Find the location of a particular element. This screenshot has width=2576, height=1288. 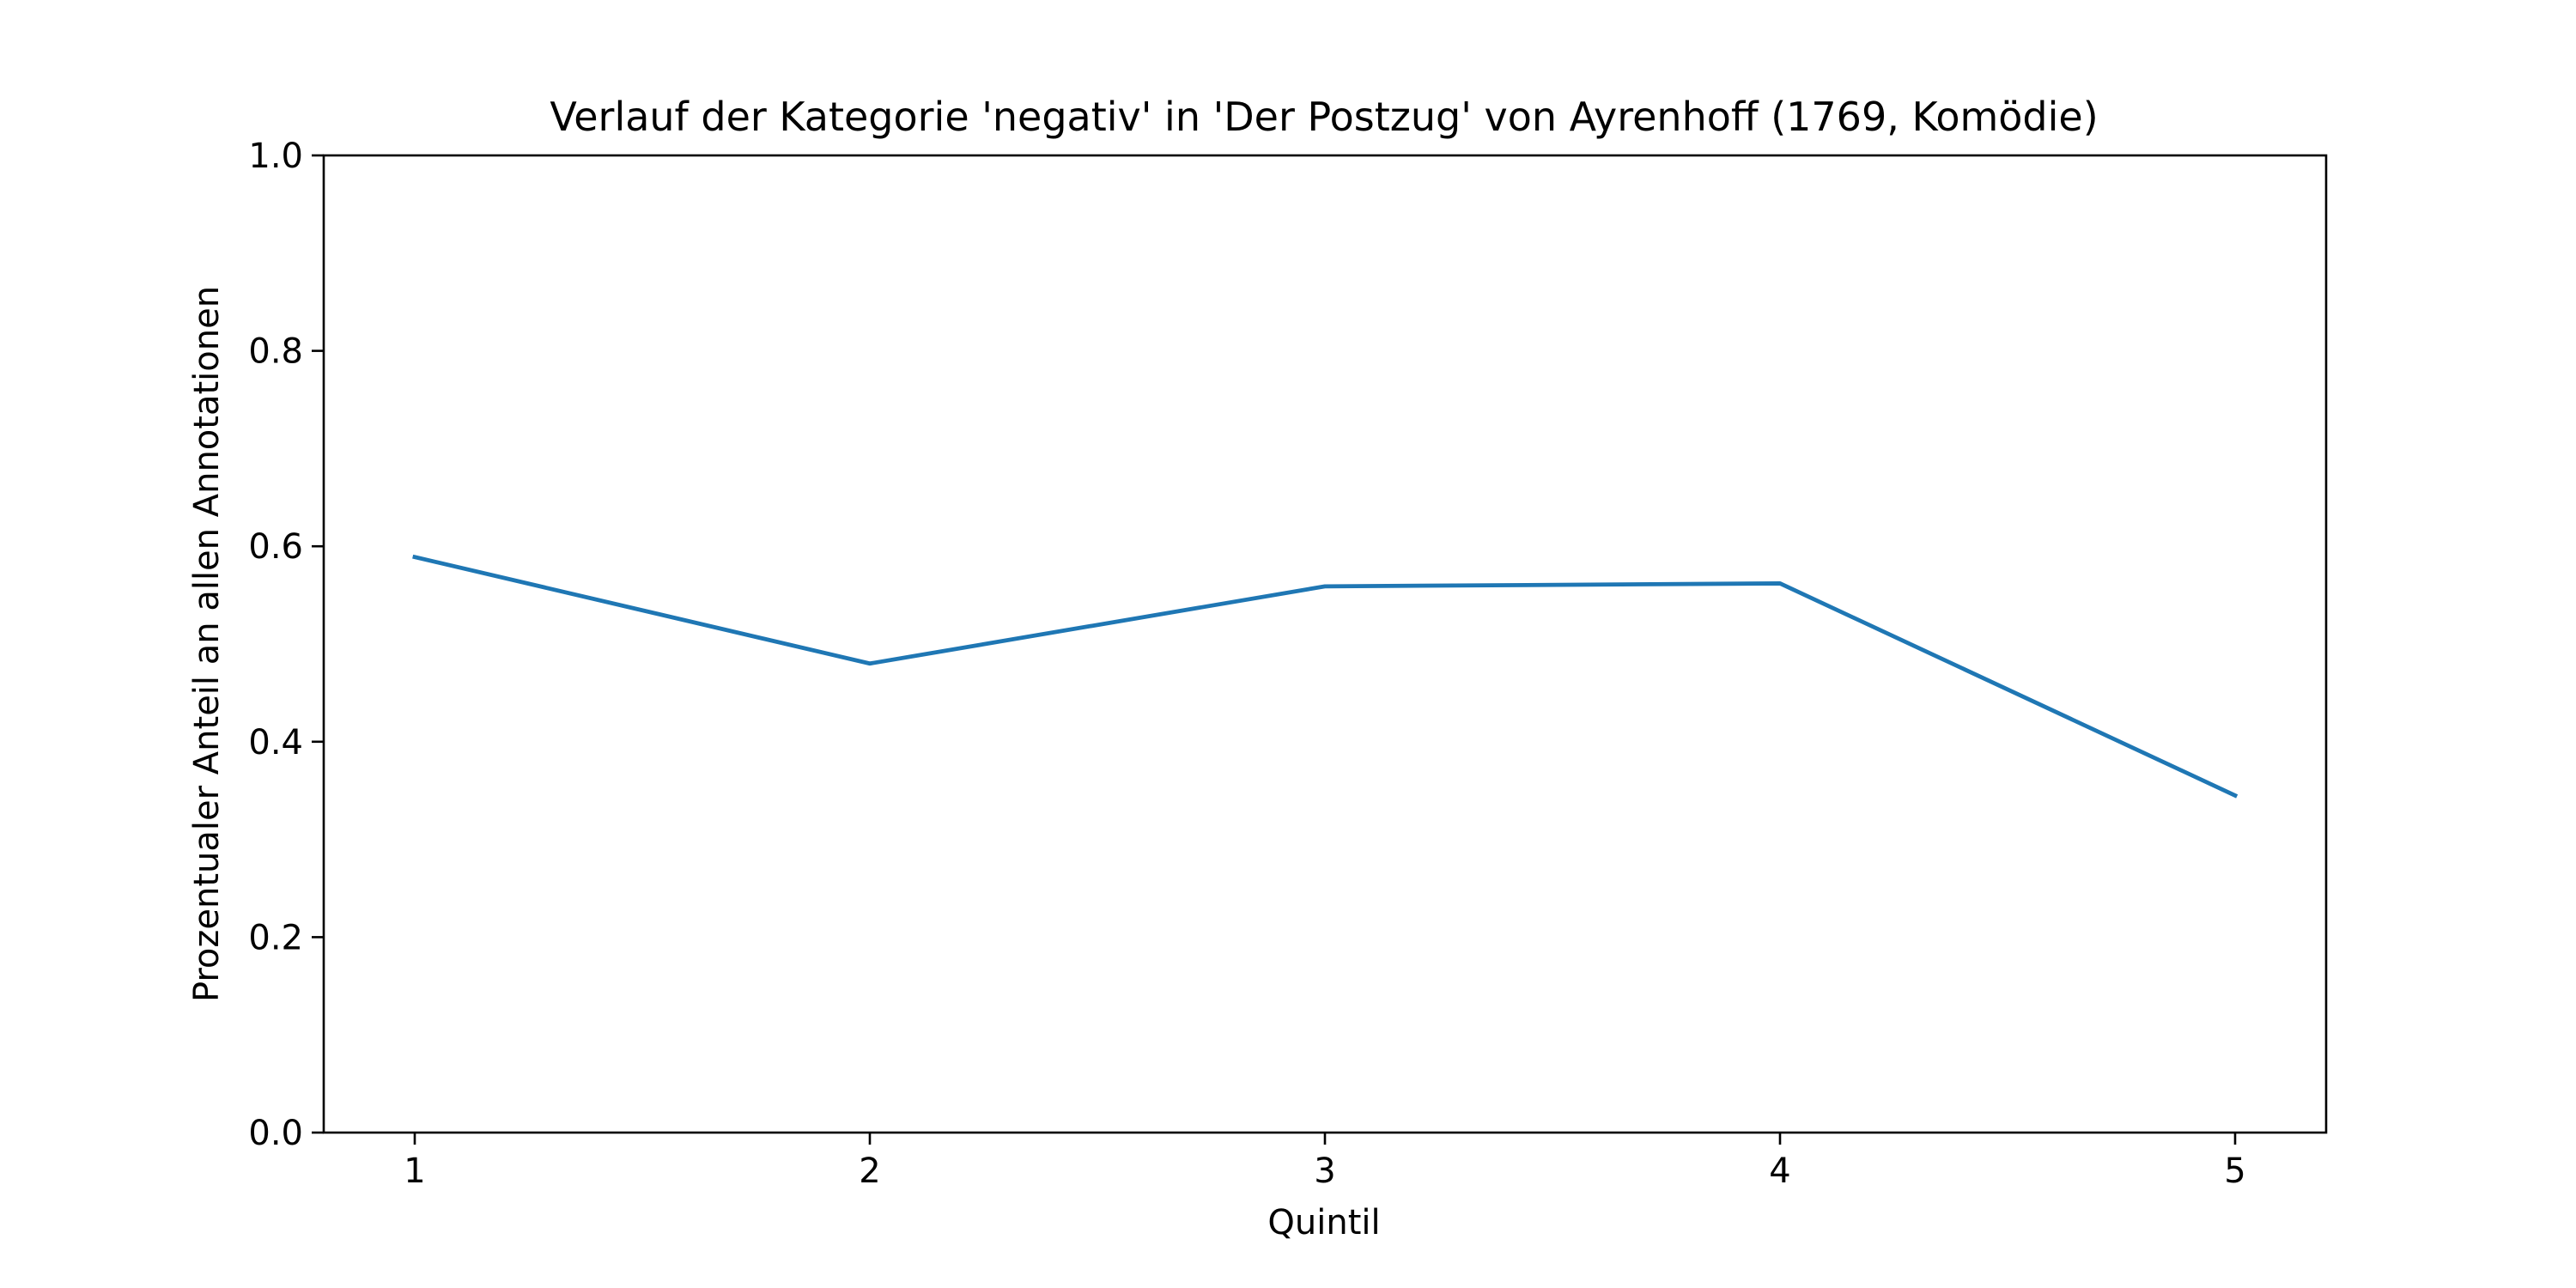

x-axis: 1 2 3 4 5 is located at coordinates (1325, 1162).